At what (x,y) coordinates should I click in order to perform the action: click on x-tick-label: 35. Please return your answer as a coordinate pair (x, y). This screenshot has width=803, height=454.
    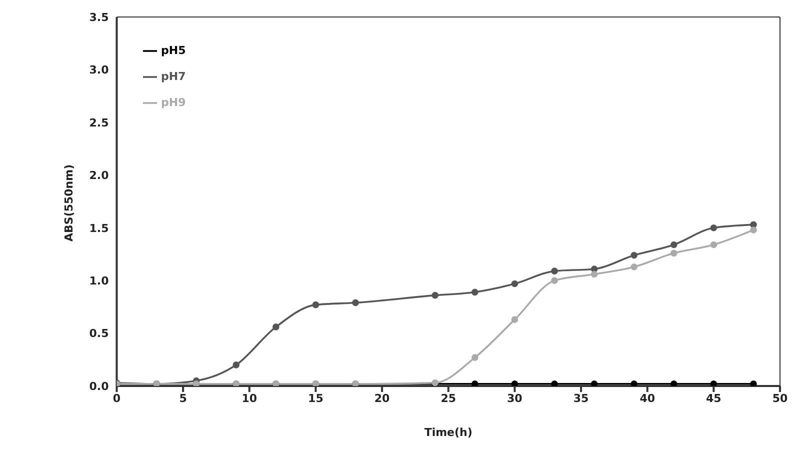
    Looking at the image, I should click on (581, 398).